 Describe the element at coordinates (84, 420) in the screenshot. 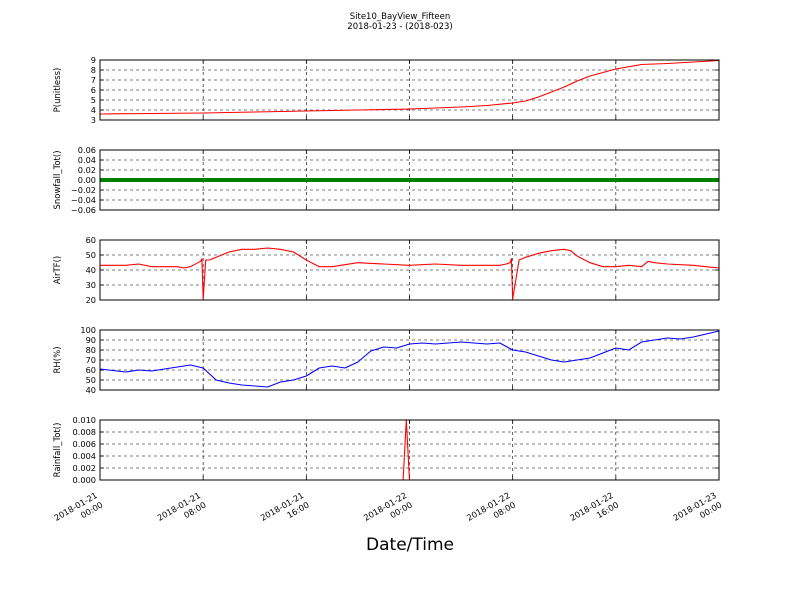

I see `y-tick-label: 0.010` at that location.